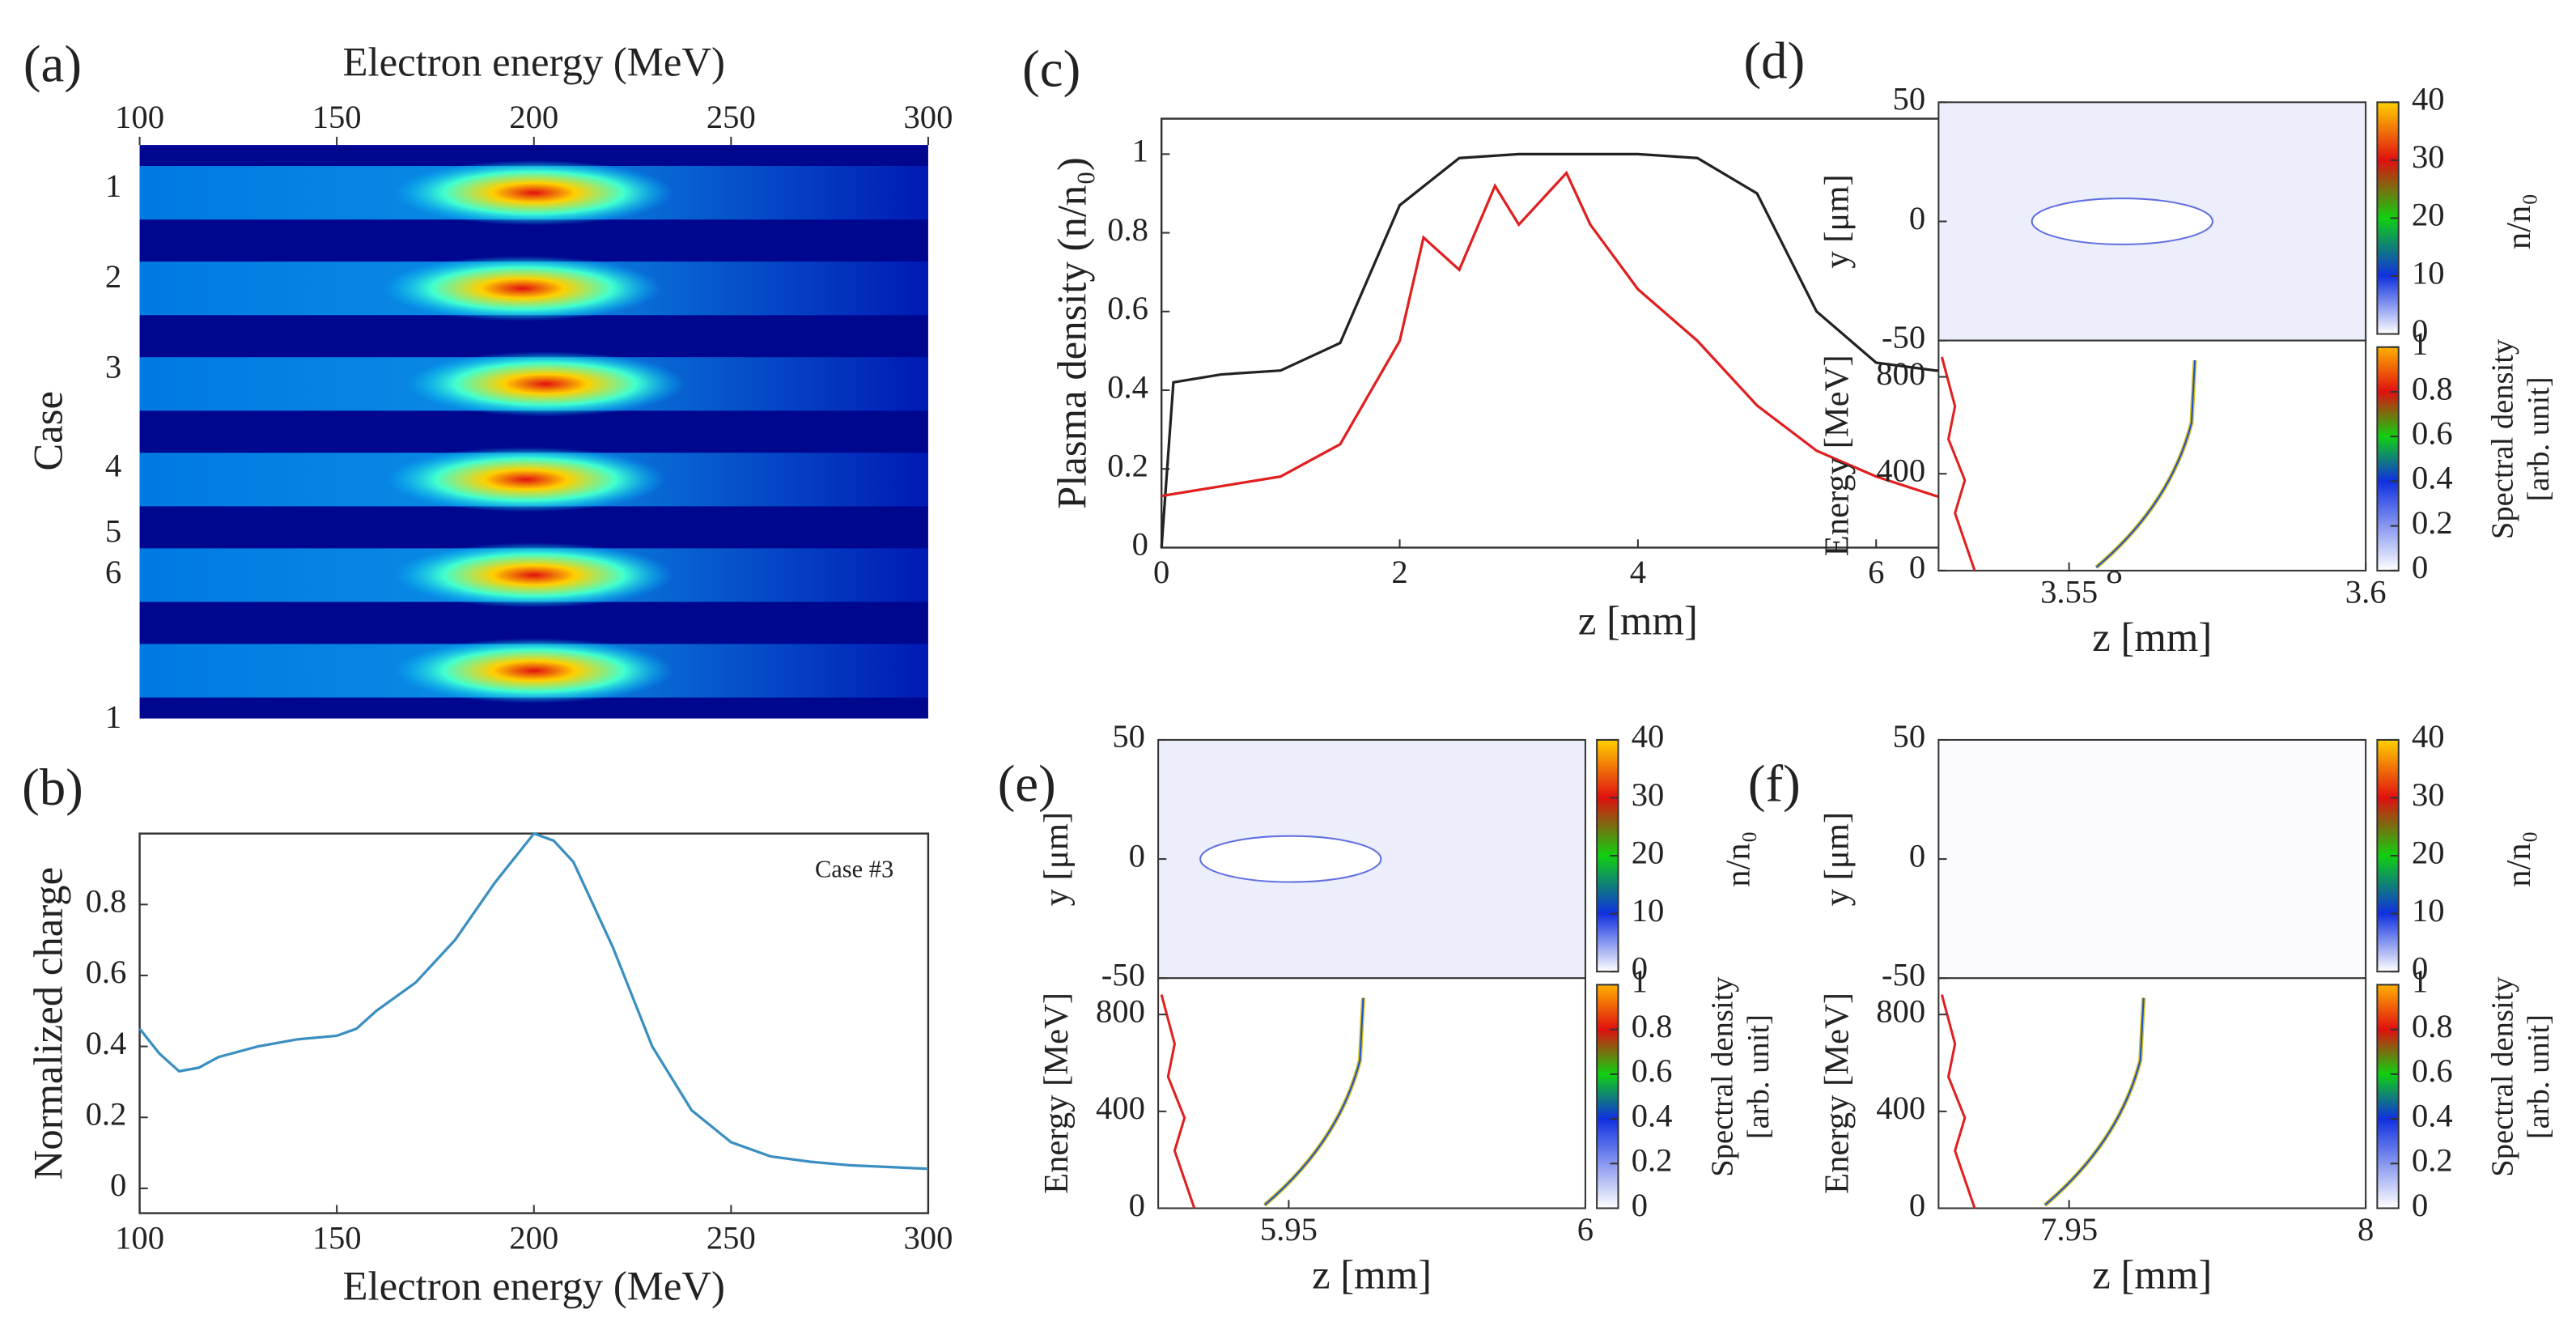 This screenshot has width=2576, height=1322. What do you see at coordinates (1161, 572) in the screenshot?
I see `x-tick-label: 0` at bounding box center [1161, 572].